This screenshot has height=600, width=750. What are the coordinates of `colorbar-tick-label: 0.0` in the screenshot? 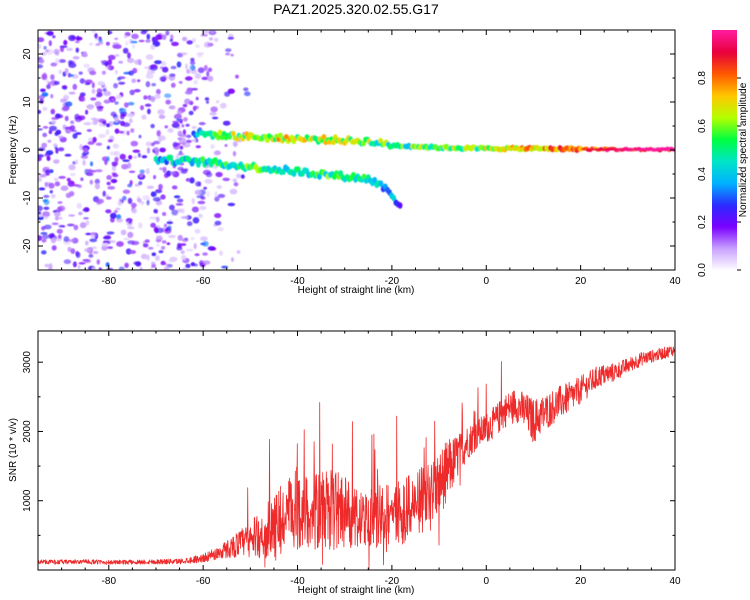 It's located at (702, 270).